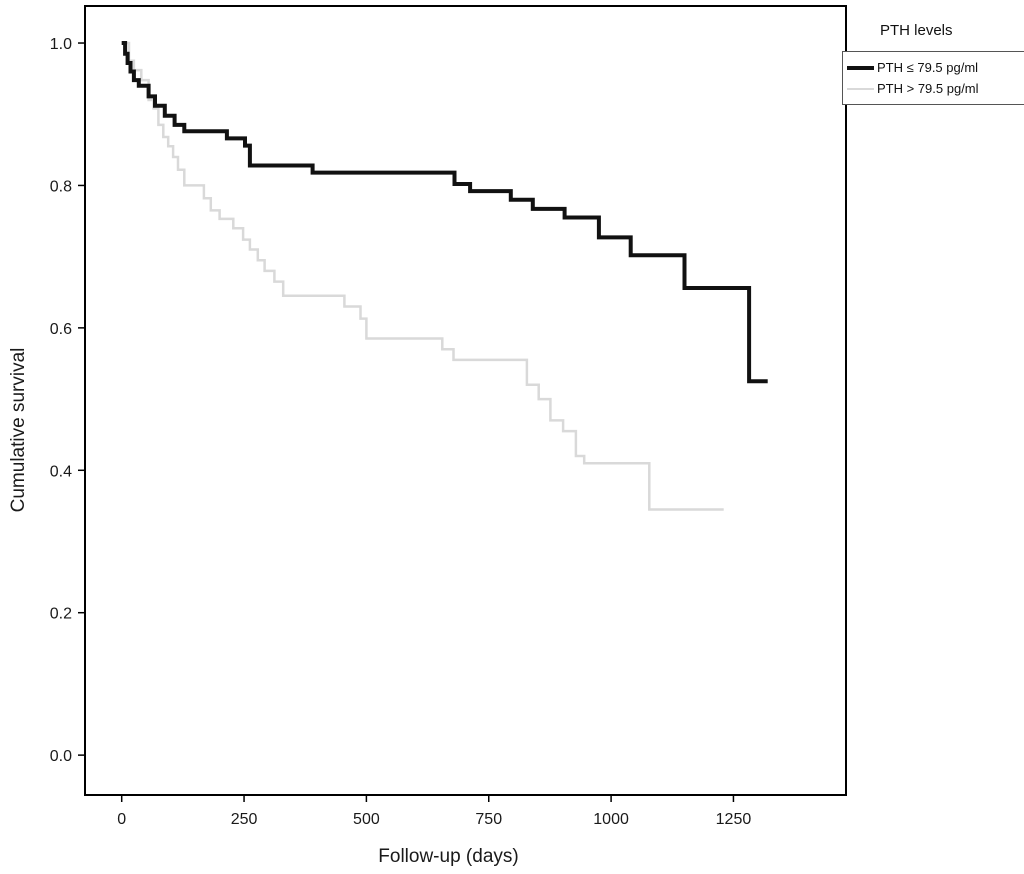 This screenshot has width=1024, height=874. I want to click on y-tick-label: 0.4, so click(61, 471).